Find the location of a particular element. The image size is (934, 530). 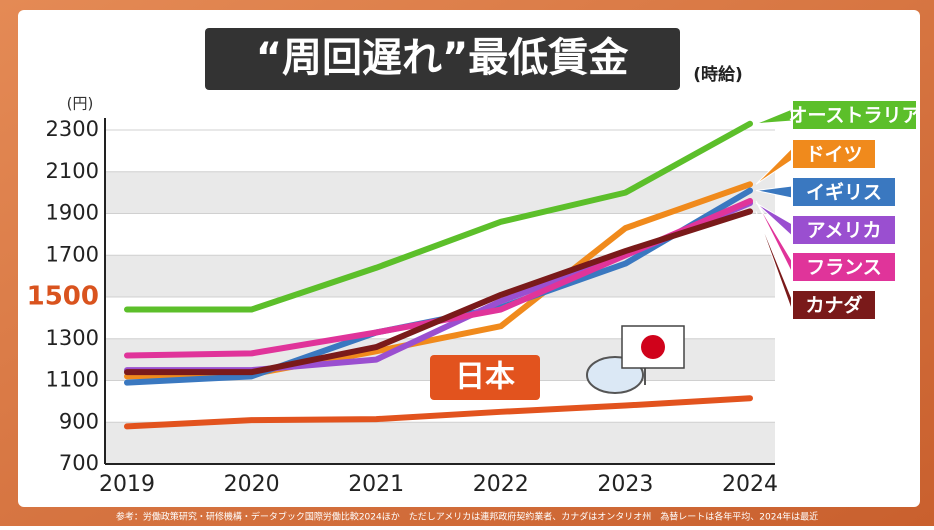

legend-label: イギリス is located at coordinates (844, 193).